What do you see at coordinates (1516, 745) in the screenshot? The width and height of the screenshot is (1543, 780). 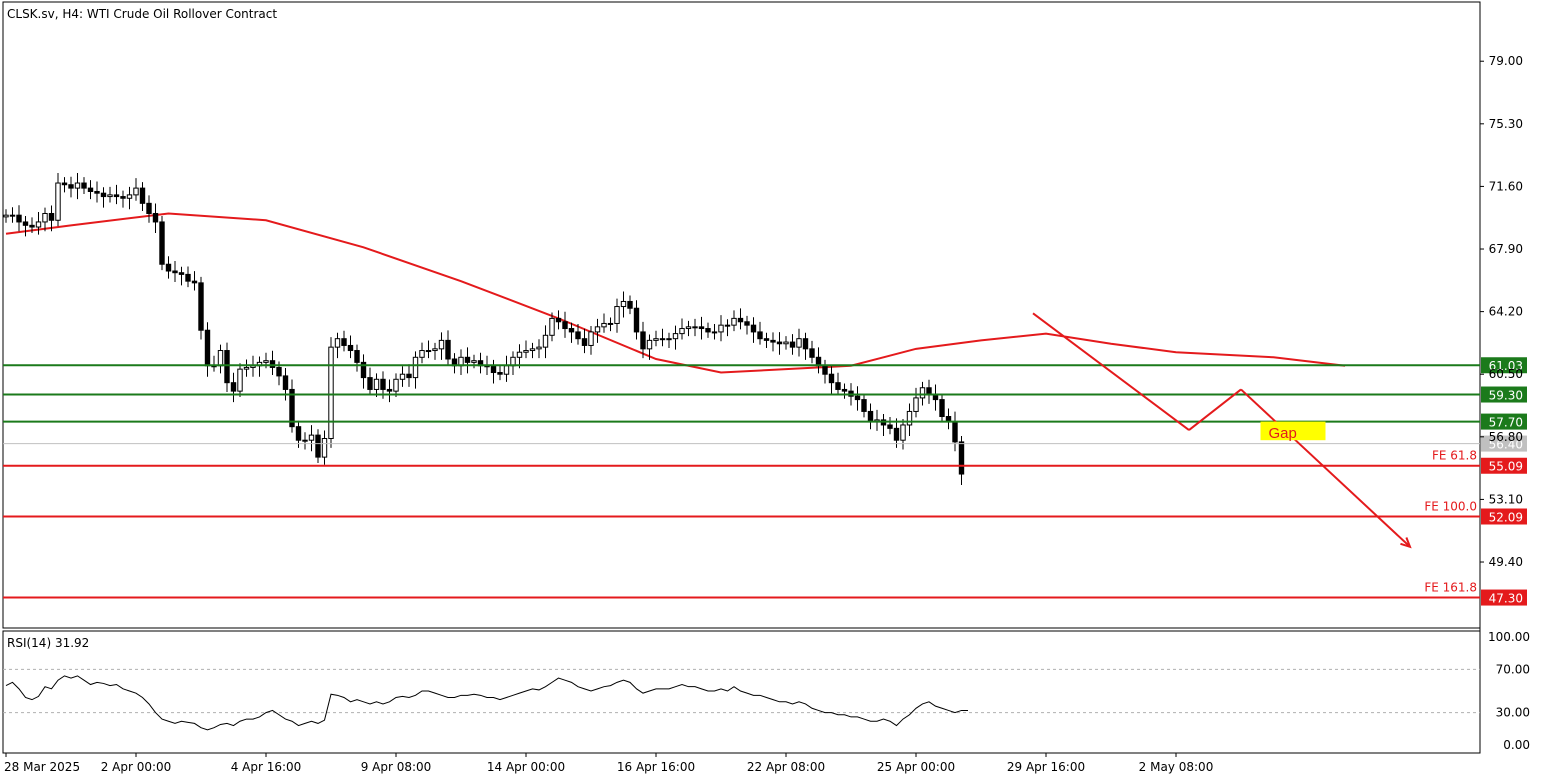 I see `rsi-tick-label: 0.00` at bounding box center [1516, 745].